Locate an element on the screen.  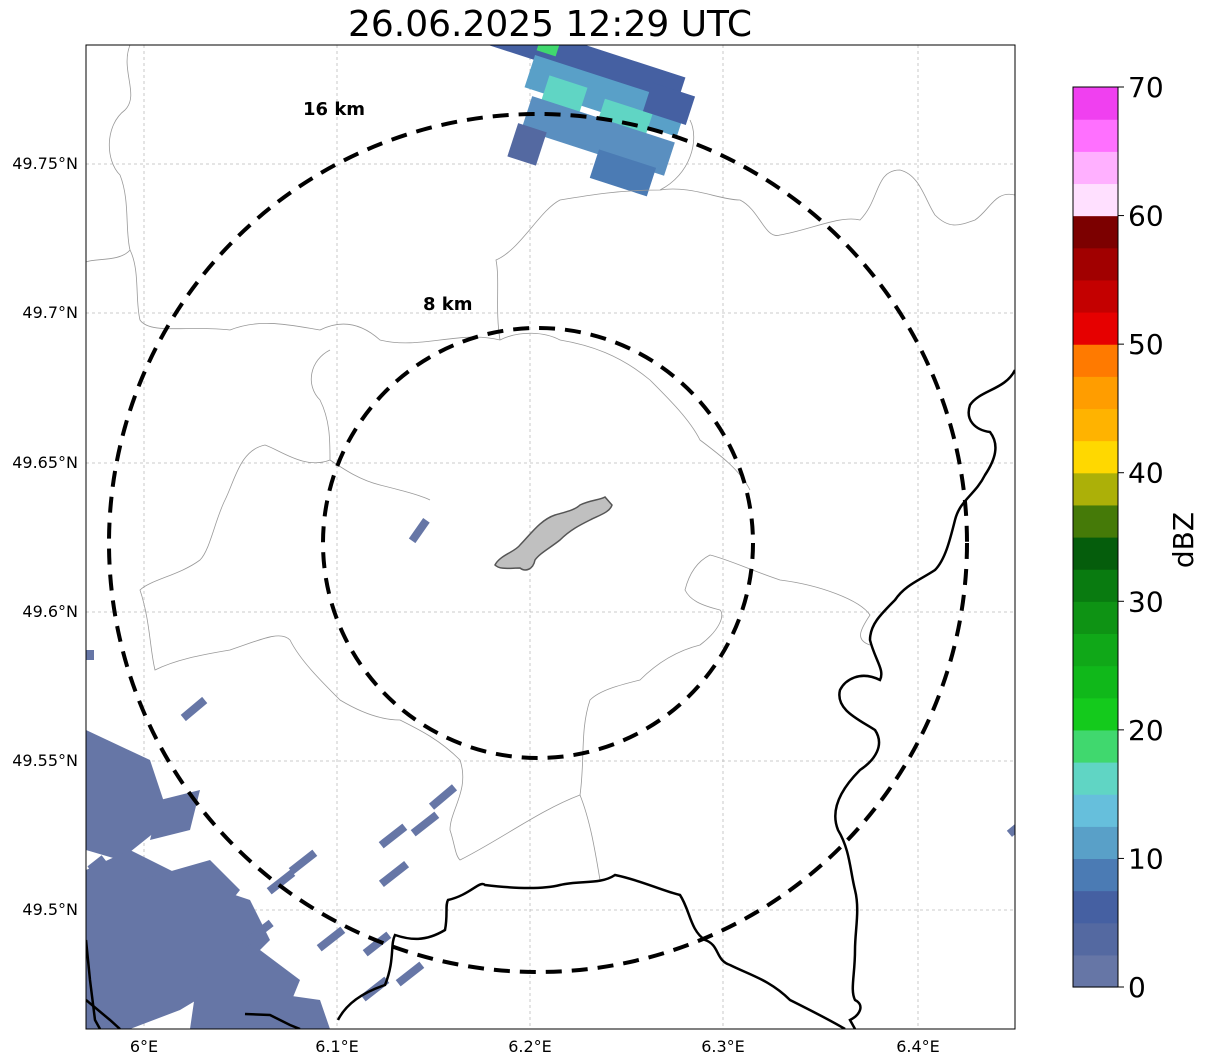
colorbar-tick-label: 60 is located at coordinates (1146, 216).